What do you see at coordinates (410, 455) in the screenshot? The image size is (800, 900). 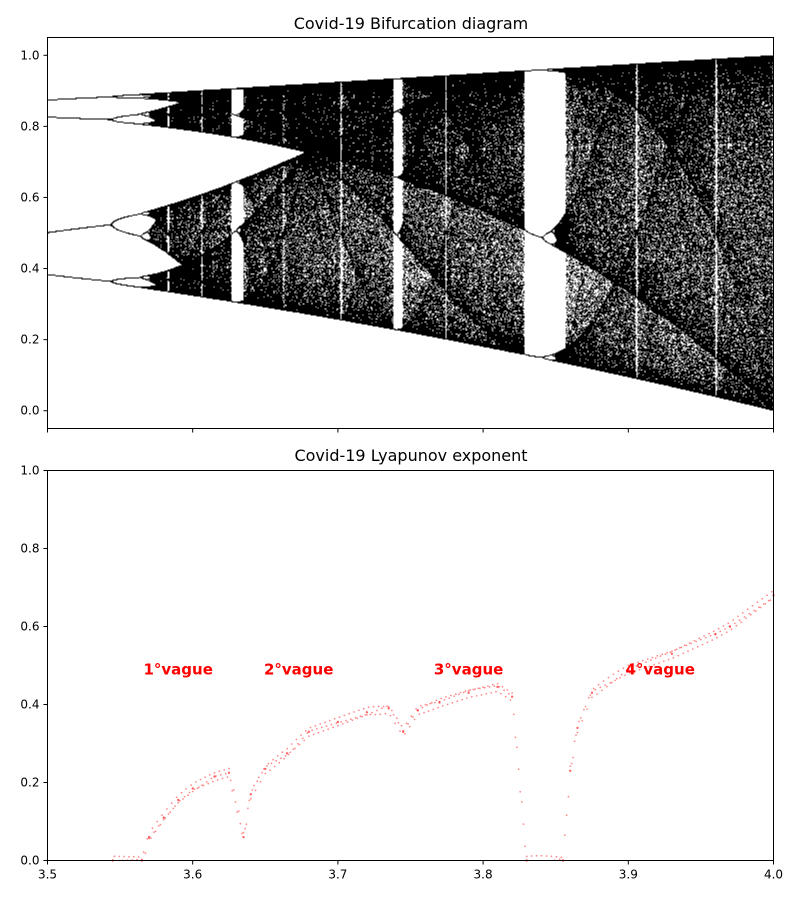 I see `lyapunov-title: Covid-19 Lyapunov exponent` at bounding box center [410, 455].